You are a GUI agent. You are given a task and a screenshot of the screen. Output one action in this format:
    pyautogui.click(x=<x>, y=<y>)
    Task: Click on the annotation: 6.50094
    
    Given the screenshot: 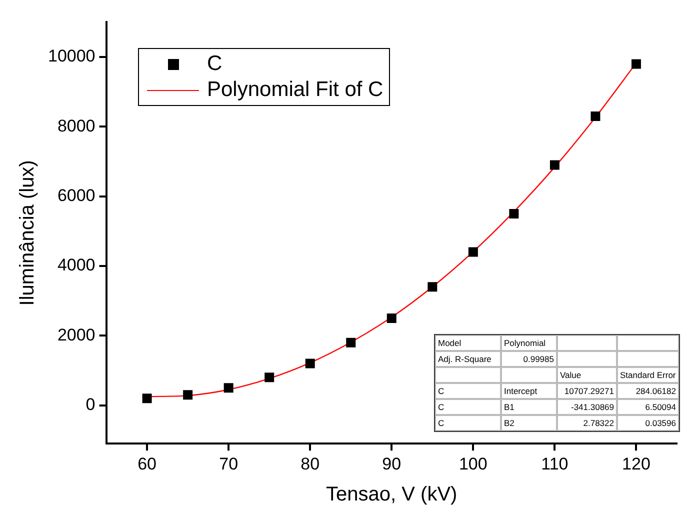 What is the action you would take?
    pyautogui.click(x=660, y=407)
    